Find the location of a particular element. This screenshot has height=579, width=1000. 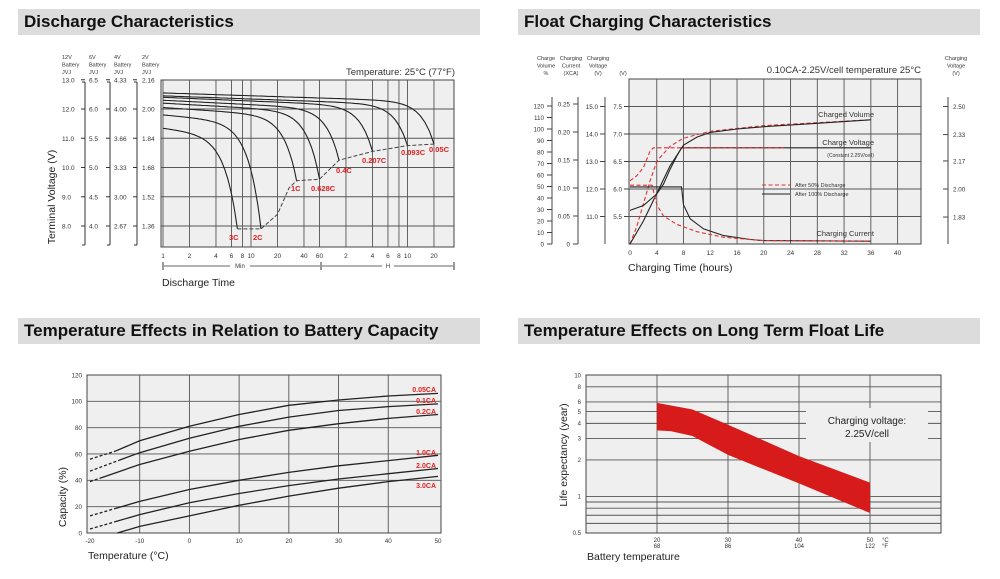

series-label: 1C is located at coordinates (296, 188).